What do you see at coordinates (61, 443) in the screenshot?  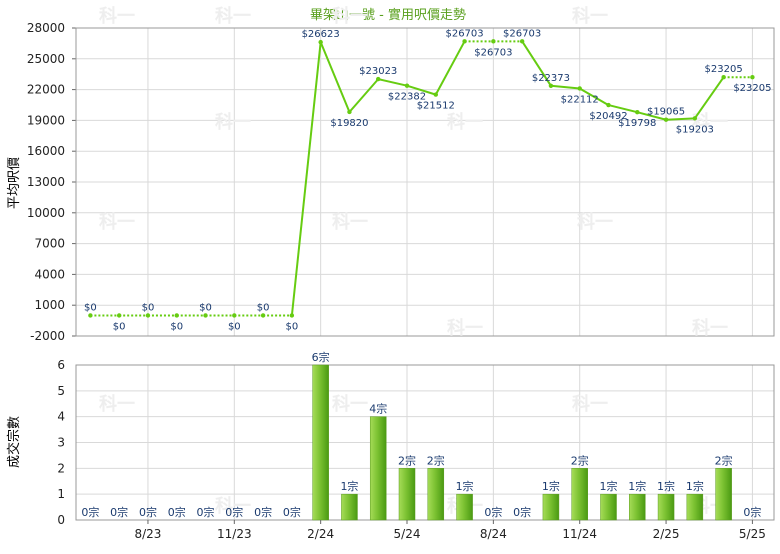 I see `count-y-tick-label: 3` at bounding box center [61, 443].